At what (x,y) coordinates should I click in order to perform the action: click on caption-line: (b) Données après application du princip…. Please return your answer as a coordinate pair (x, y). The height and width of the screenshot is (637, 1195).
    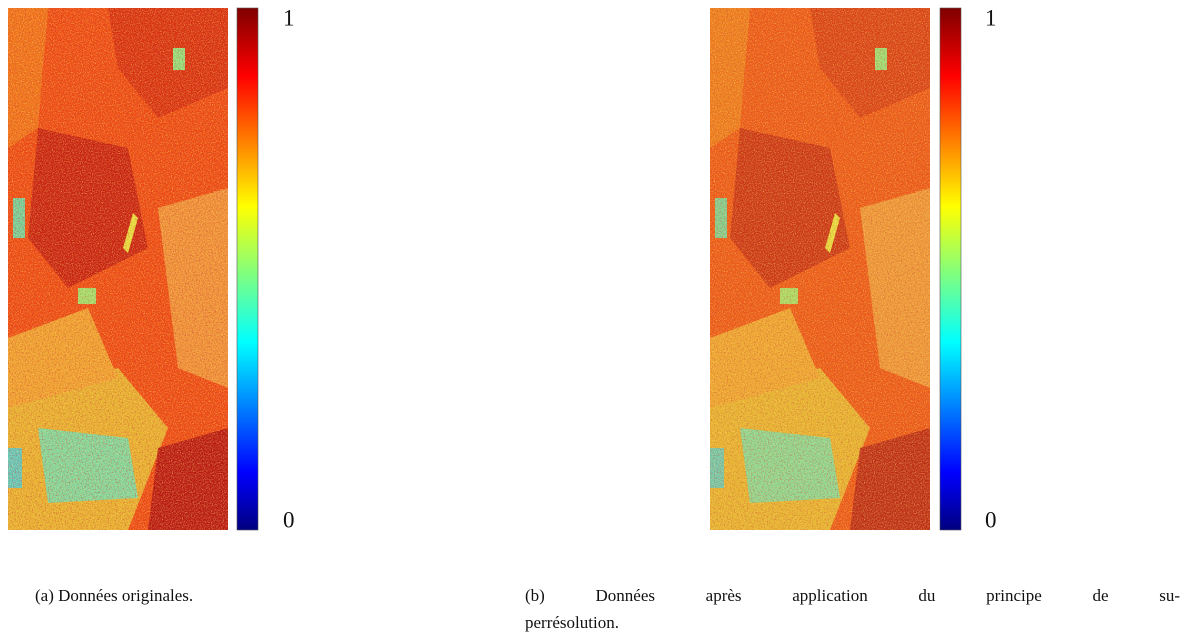
    Looking at the image, I should click on (852, 595).